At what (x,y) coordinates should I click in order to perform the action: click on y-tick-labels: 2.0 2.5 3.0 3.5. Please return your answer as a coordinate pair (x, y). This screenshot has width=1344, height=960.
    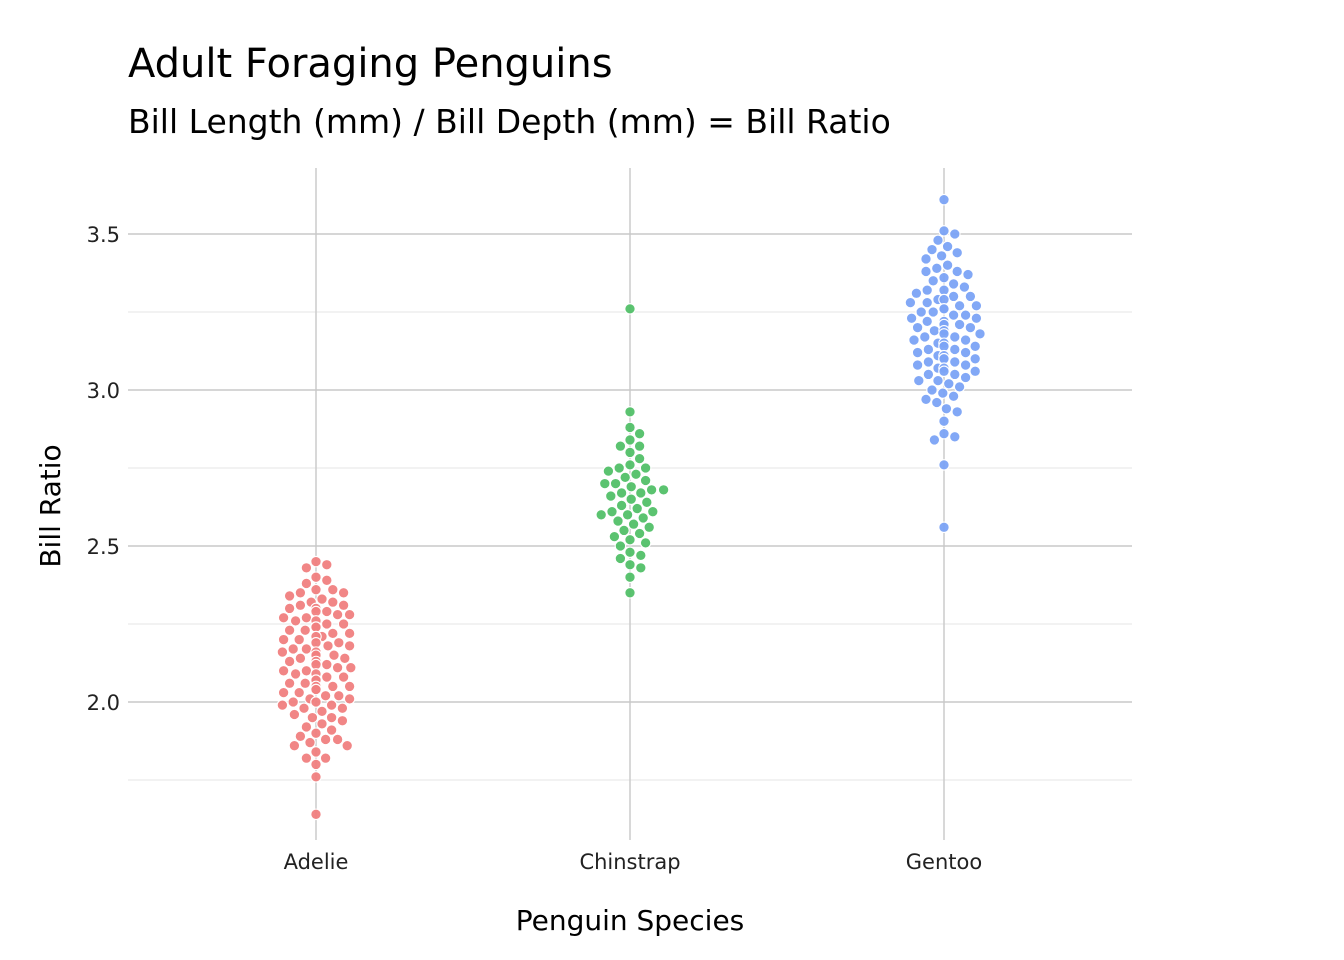
    Looking at the image, I should click on (103, 469).